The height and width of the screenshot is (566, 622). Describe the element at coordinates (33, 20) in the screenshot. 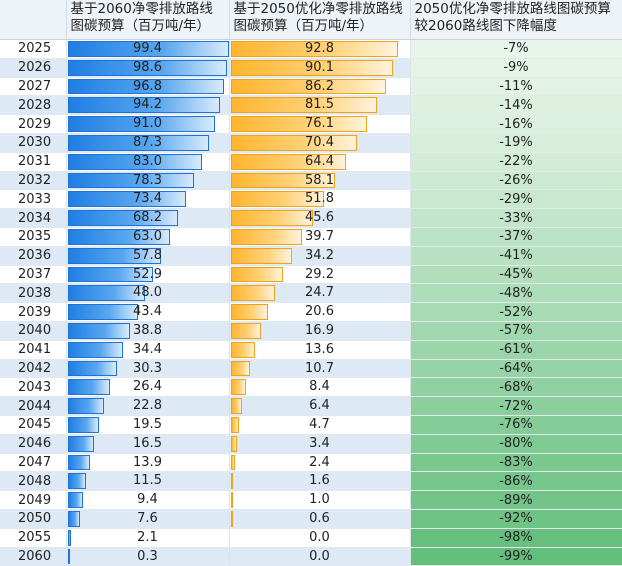

I see `header-year` at that location.